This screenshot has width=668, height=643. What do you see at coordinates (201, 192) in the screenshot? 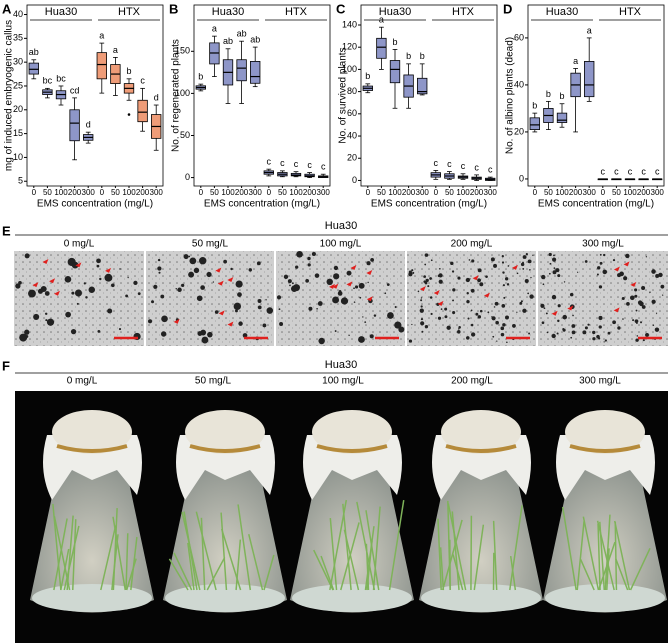
I see `x-tick-label: 0` at bounding box center [201, 192].